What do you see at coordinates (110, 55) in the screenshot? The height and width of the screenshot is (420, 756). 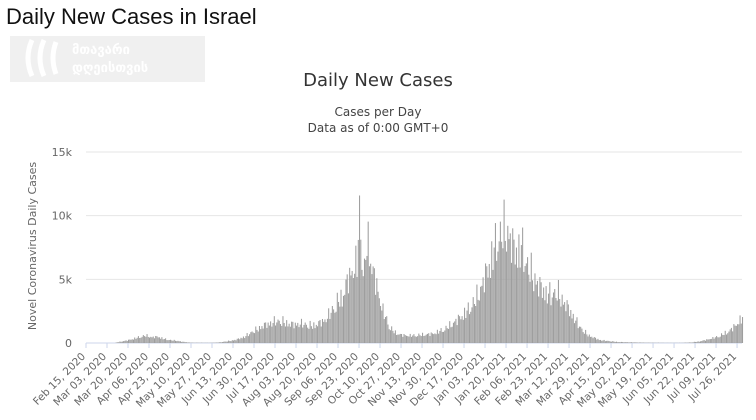 I see `watermark-logo: მთავარი დღეისთვის` at bounding box center [110, 55].